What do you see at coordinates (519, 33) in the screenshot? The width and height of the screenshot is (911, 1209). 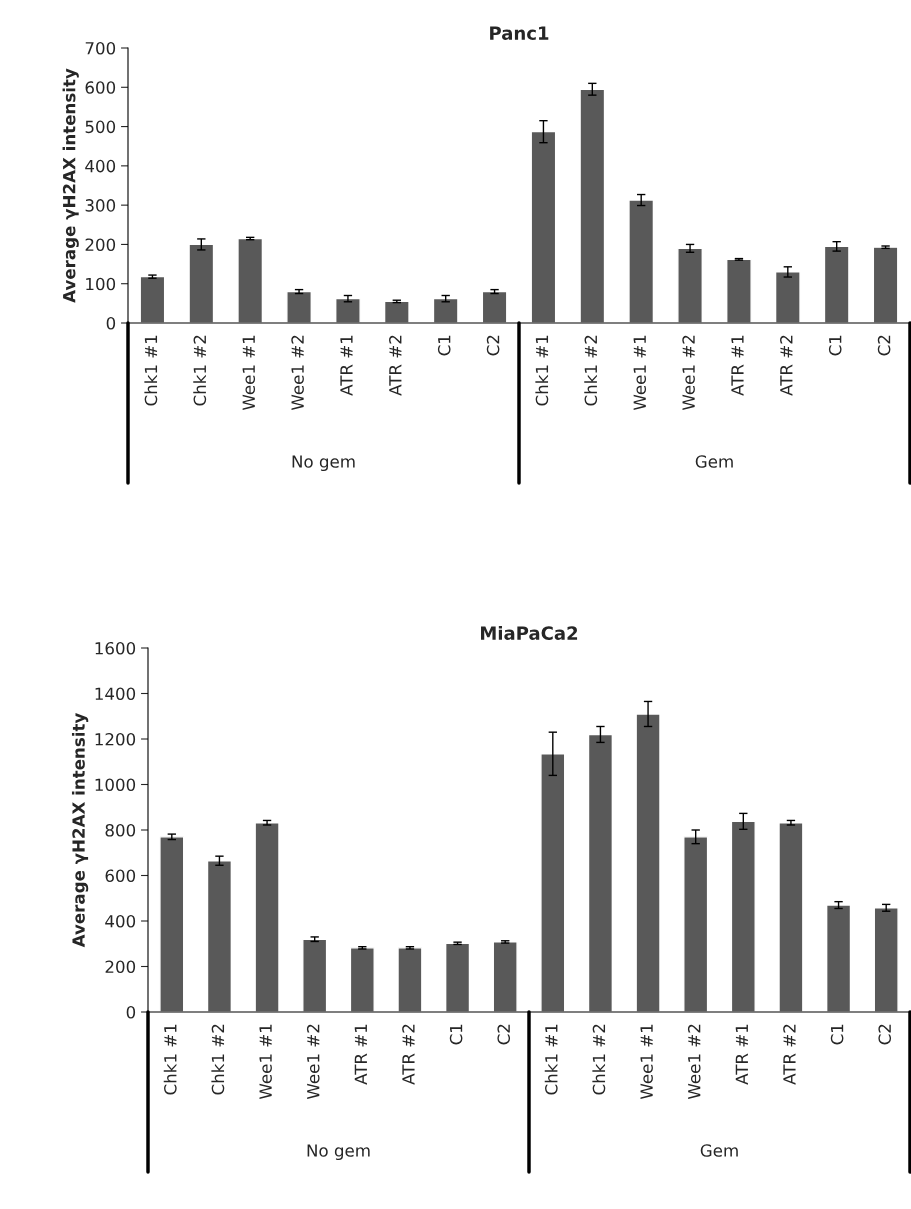 I see `chart-title: Panc1` at bounding box center [519, 33].